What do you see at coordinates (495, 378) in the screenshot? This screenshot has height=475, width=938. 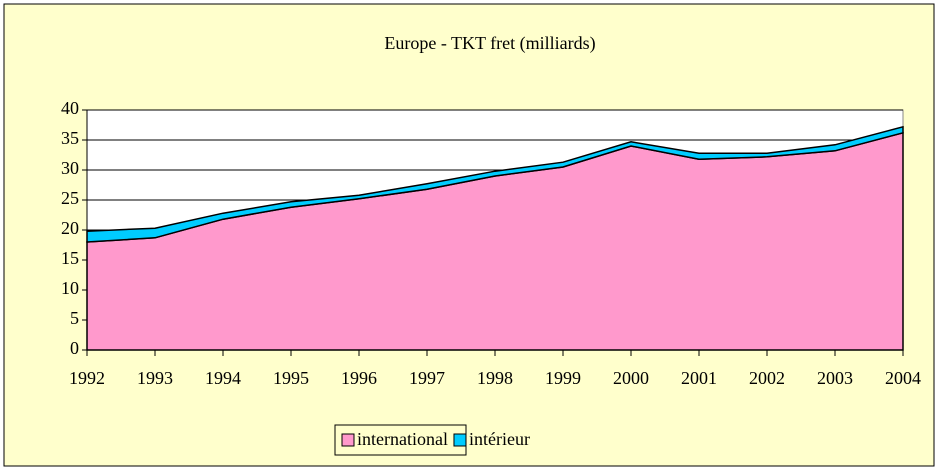 I see `x-tick-label: 1998` at bounding box center [495, 378].